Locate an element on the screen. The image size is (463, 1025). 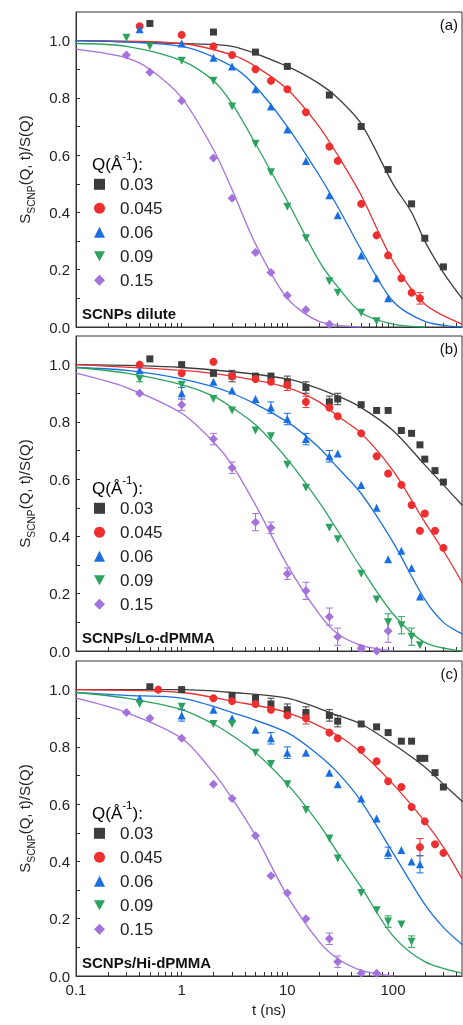
annotation: SCNPs/Hi-dPMMA is located at coordinates (147, 962).